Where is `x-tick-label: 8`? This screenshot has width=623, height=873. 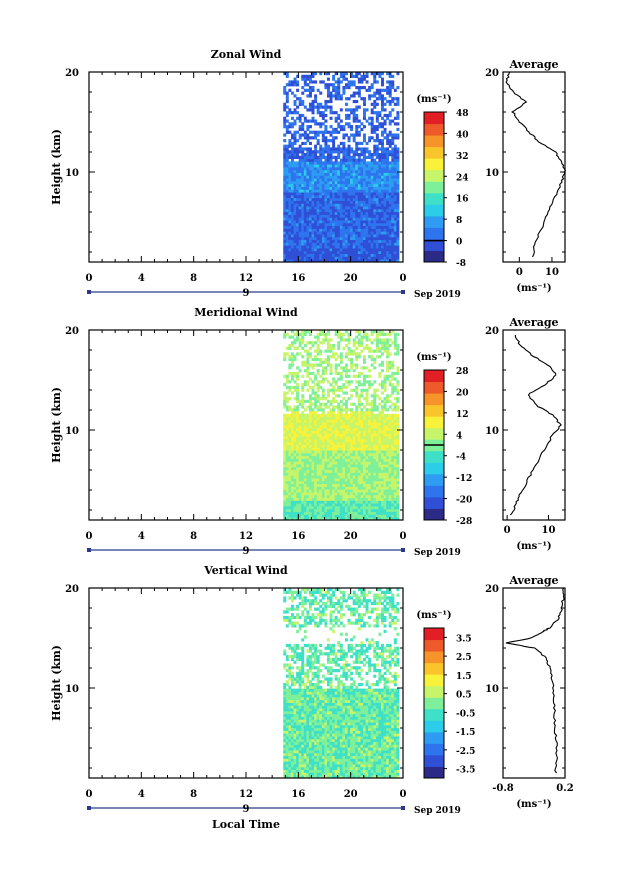
x-tick-label: 8 is located at coordinates (193, 278).